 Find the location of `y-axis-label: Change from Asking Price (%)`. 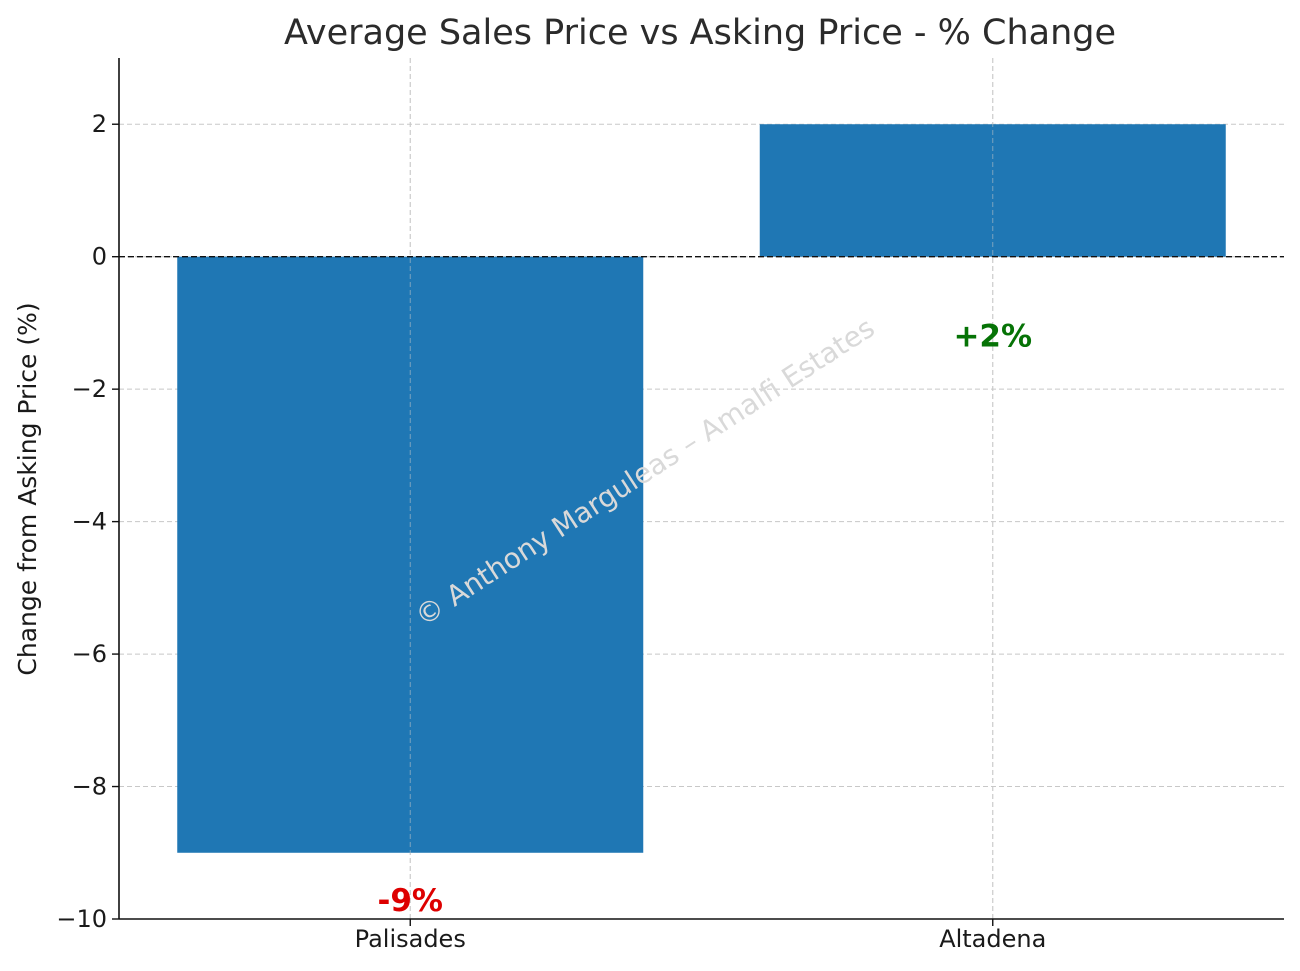

y-axis-label: Change from Asking Price (%) is located at coordinates (27, 488).